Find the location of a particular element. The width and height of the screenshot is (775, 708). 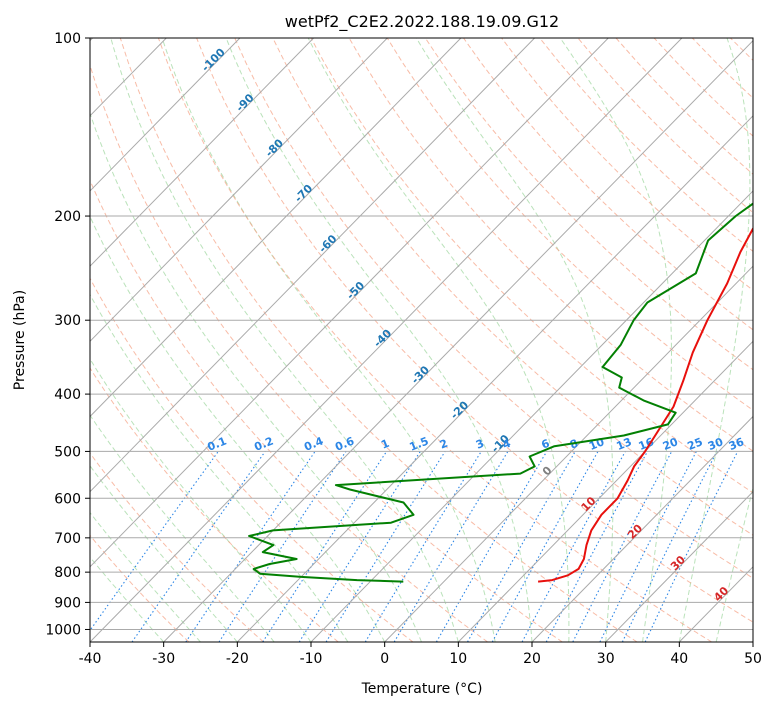

y-tick-label: 1000 is located at coordinates (63, 631).